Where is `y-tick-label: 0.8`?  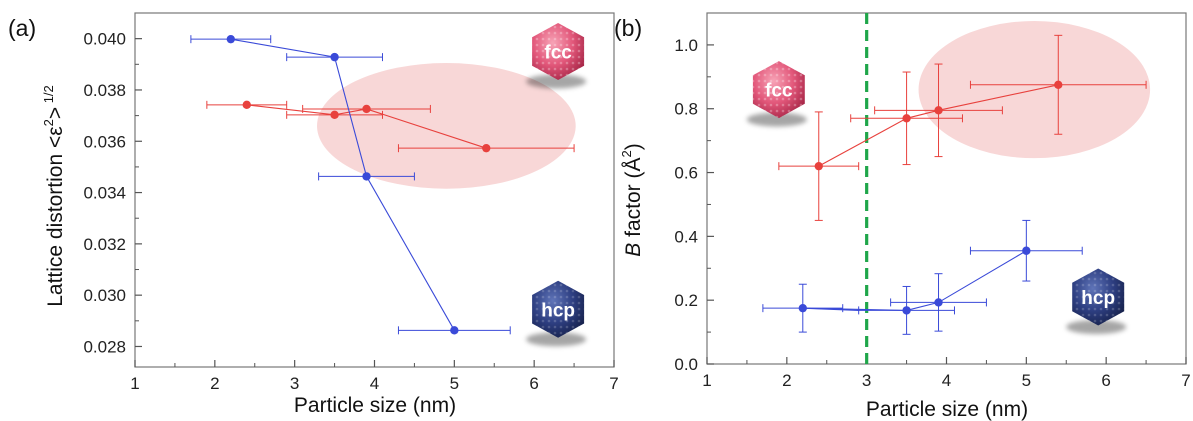 y-tick-label: 0.8 is located at coordinates (686, 109).